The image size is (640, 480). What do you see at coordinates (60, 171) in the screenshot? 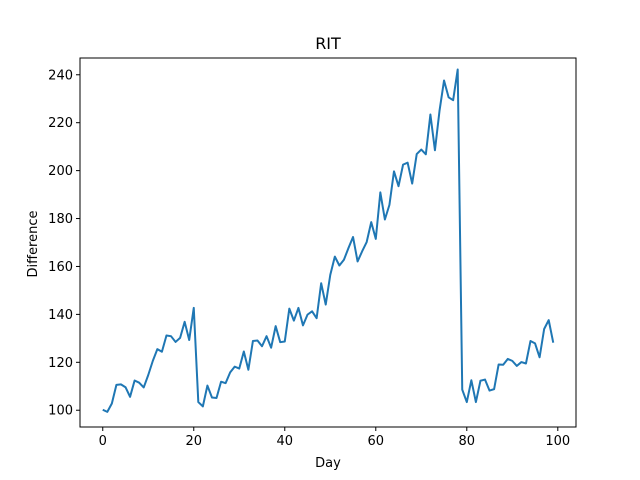
I see `y-tick-label: 200` at bounding box center [60, 171].